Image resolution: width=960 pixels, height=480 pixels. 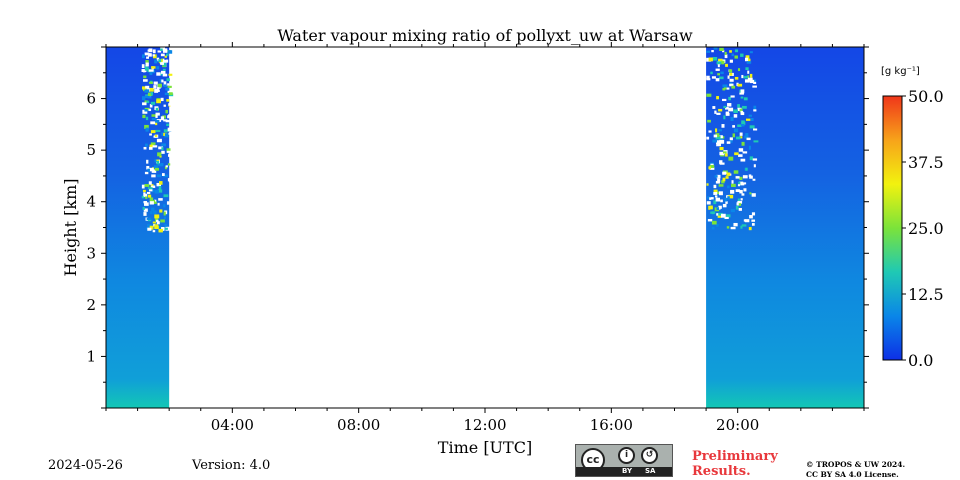 I want to click on copyright-line-2: CC BY SA 4.0 License., so click(x=852, y=474).